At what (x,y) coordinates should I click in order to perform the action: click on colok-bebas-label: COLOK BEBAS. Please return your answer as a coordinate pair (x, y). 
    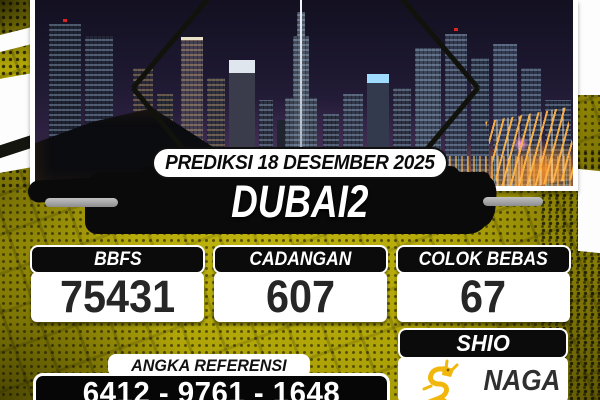
    Looking at the image, I should click on (483, 259).